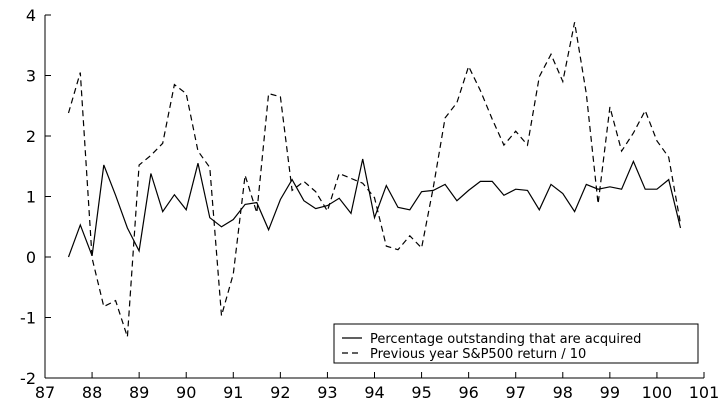  What do you see at coordinates (28, 318) in the screenshot?
I see `y-tick-label: -1` at bounding box center [28, 318].